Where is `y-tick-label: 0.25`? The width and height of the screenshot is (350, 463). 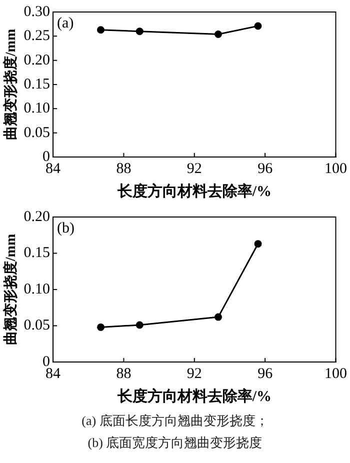
y-tick-label: 0.25 is located at coordinates (37, 36).